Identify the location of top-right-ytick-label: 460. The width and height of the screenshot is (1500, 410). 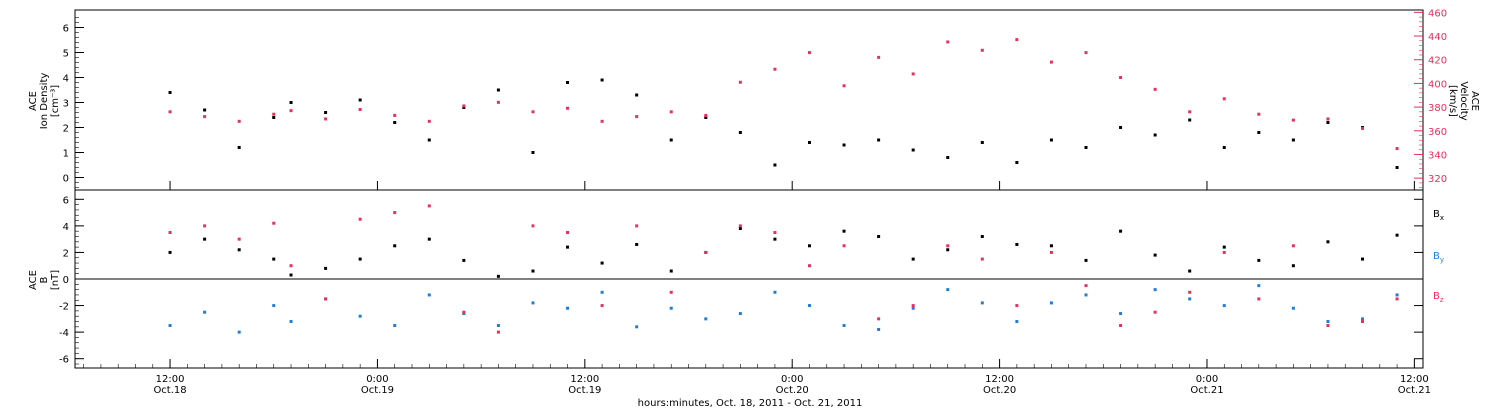
(1437, 13).